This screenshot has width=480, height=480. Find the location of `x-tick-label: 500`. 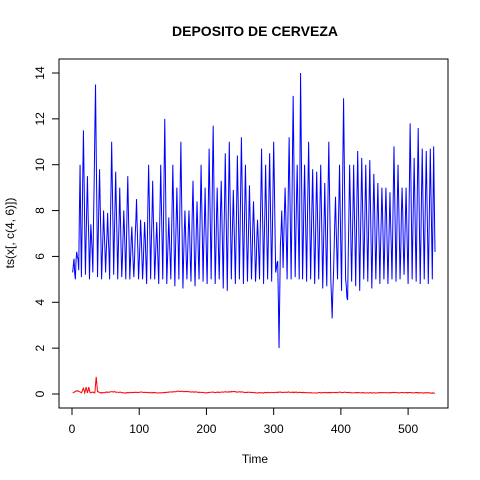

x-tick-label: 500 is located at coordinates (408, 429).